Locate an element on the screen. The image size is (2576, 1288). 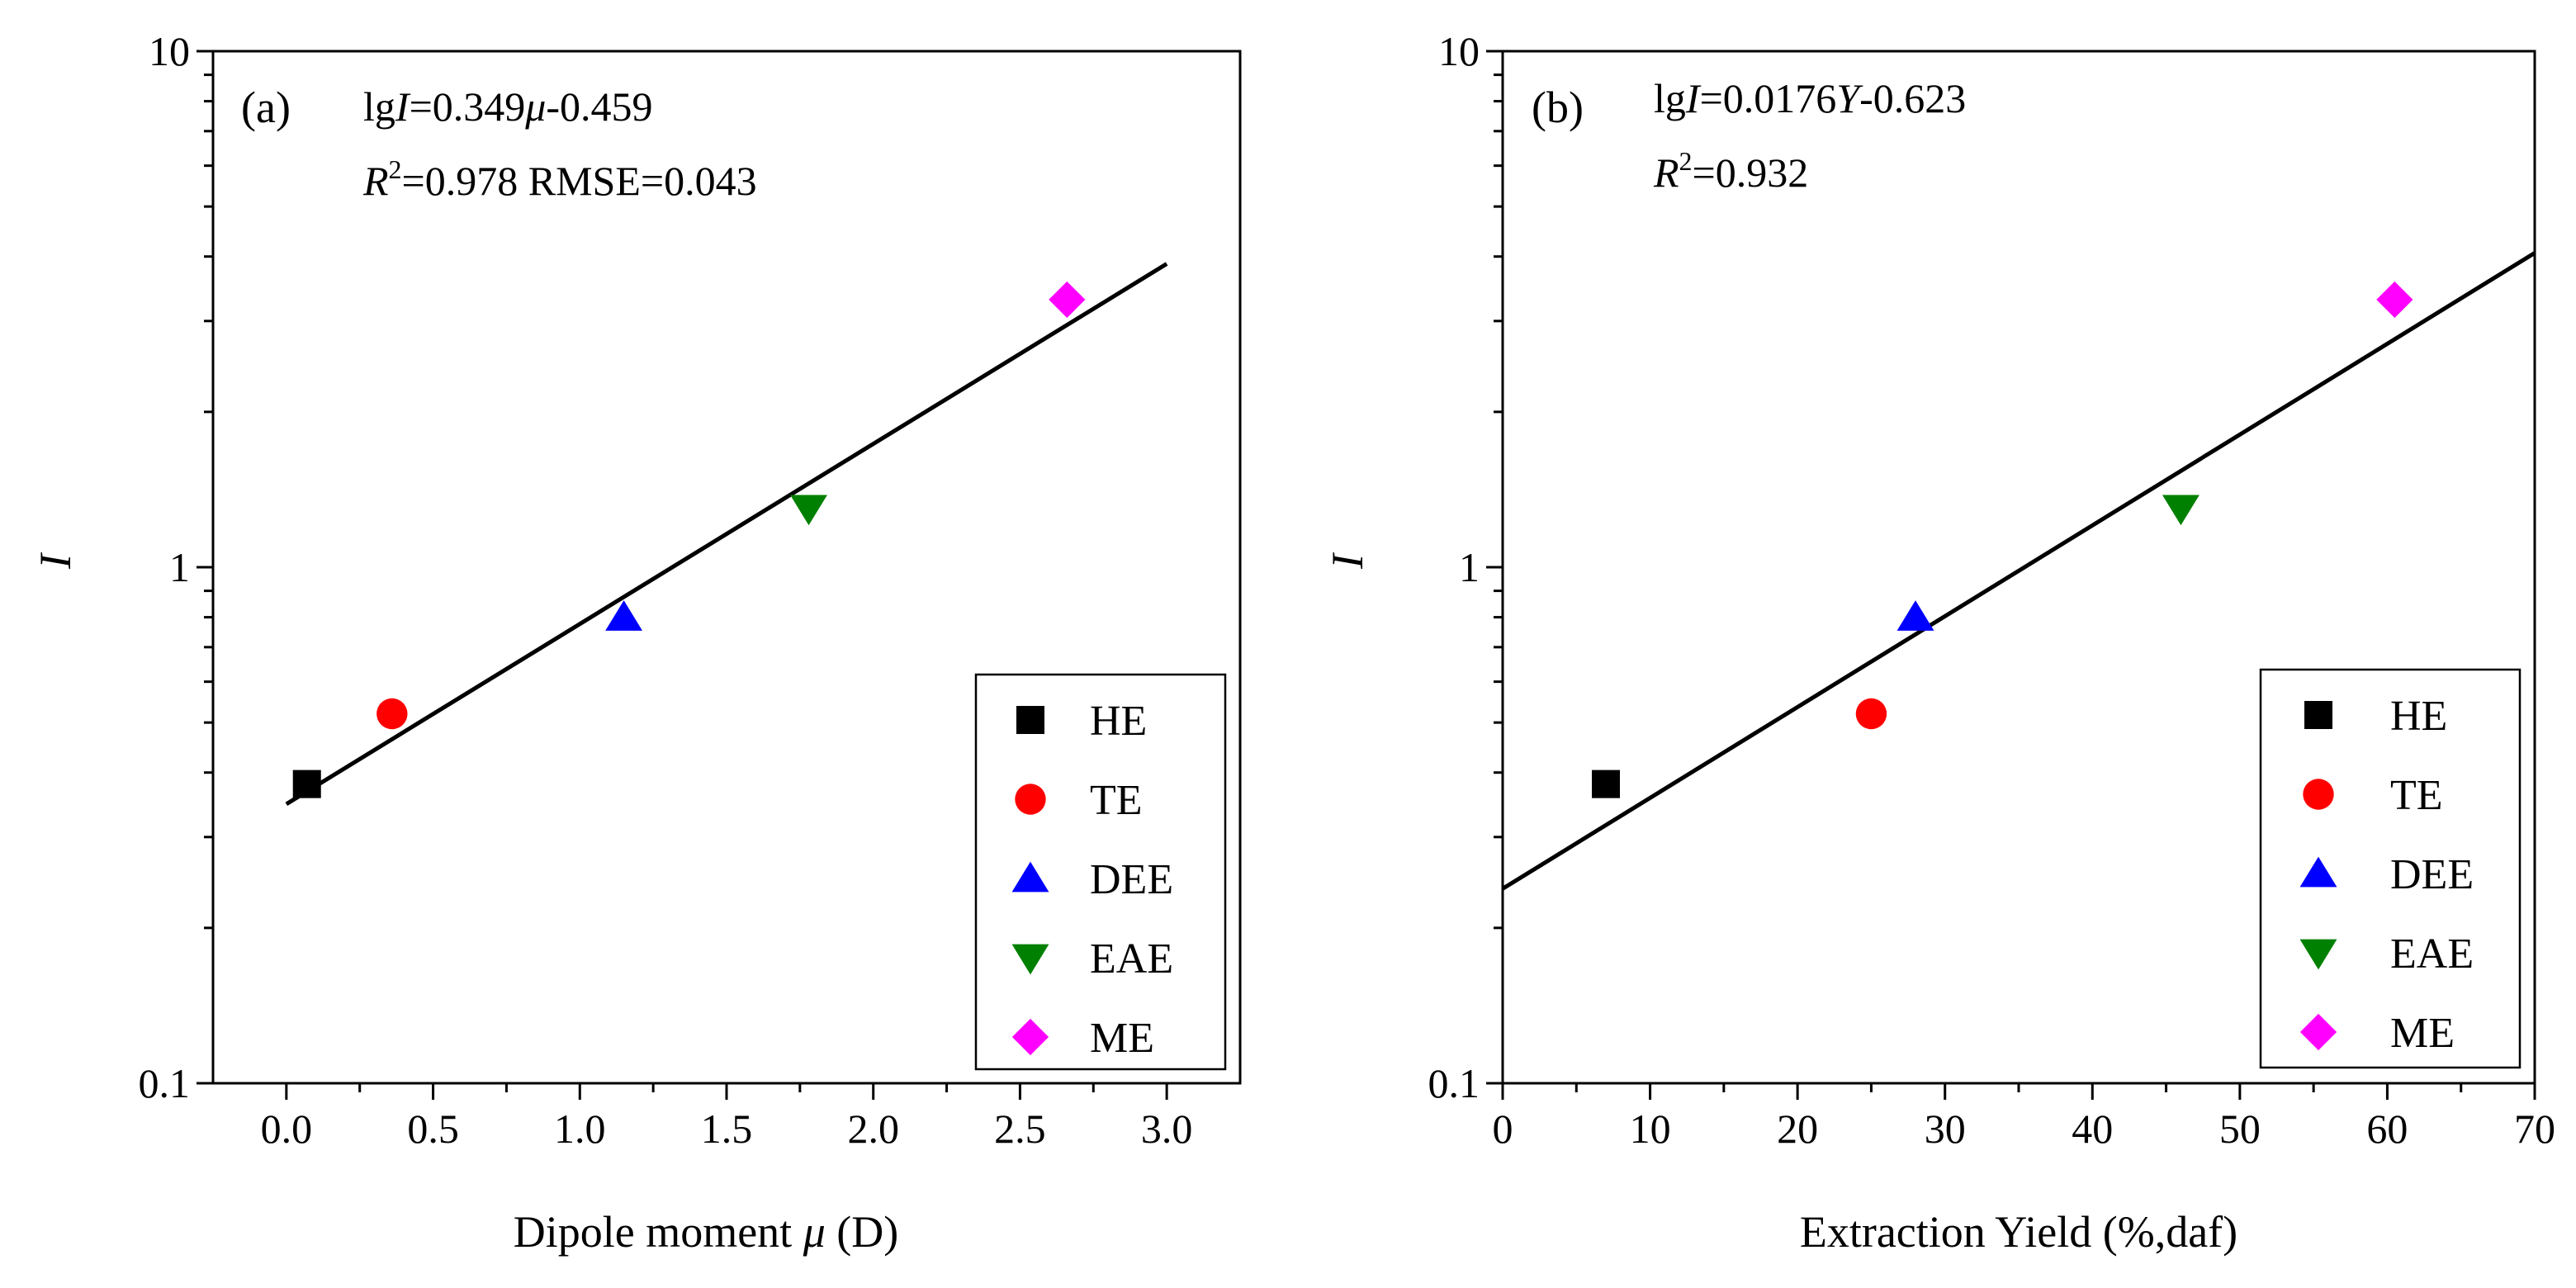
panel-a-y-axis-title: I is located at coordinates (55, 561).